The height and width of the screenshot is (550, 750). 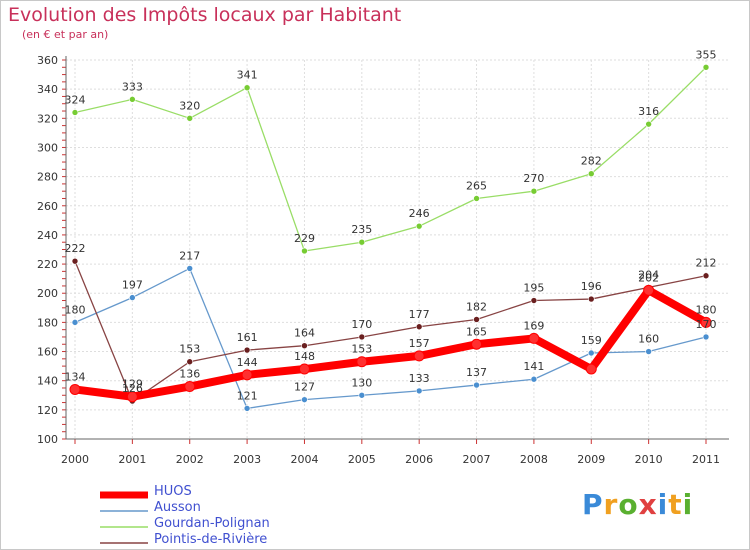 I want to click on data-label-ausson: 159, so click(x=591, y=340).